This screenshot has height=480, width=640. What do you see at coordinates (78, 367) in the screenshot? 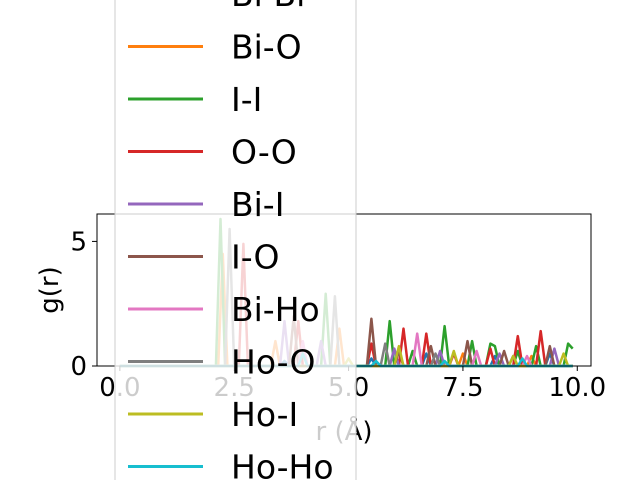
I see `y-tick-label: 0` at bounding box center [78, 367].